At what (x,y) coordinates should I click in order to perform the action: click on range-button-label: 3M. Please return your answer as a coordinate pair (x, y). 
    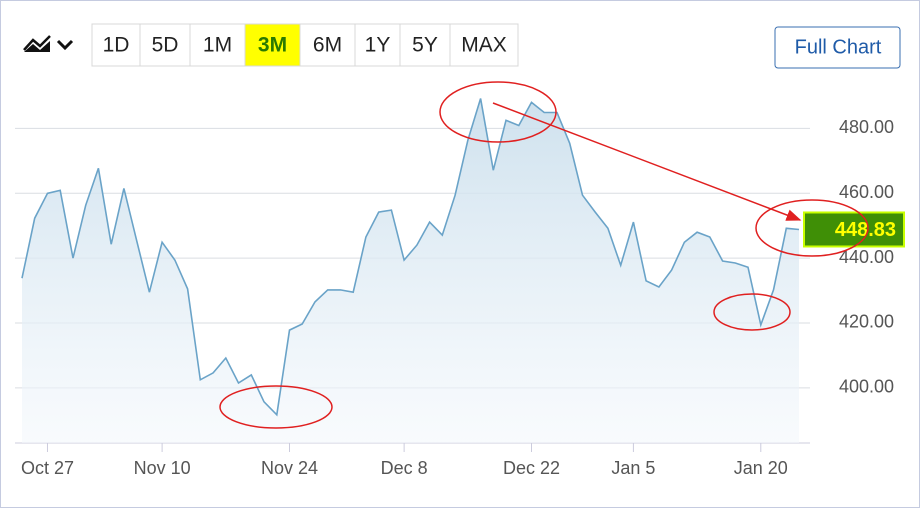
    Looking at the image, I should click on (272, 45).